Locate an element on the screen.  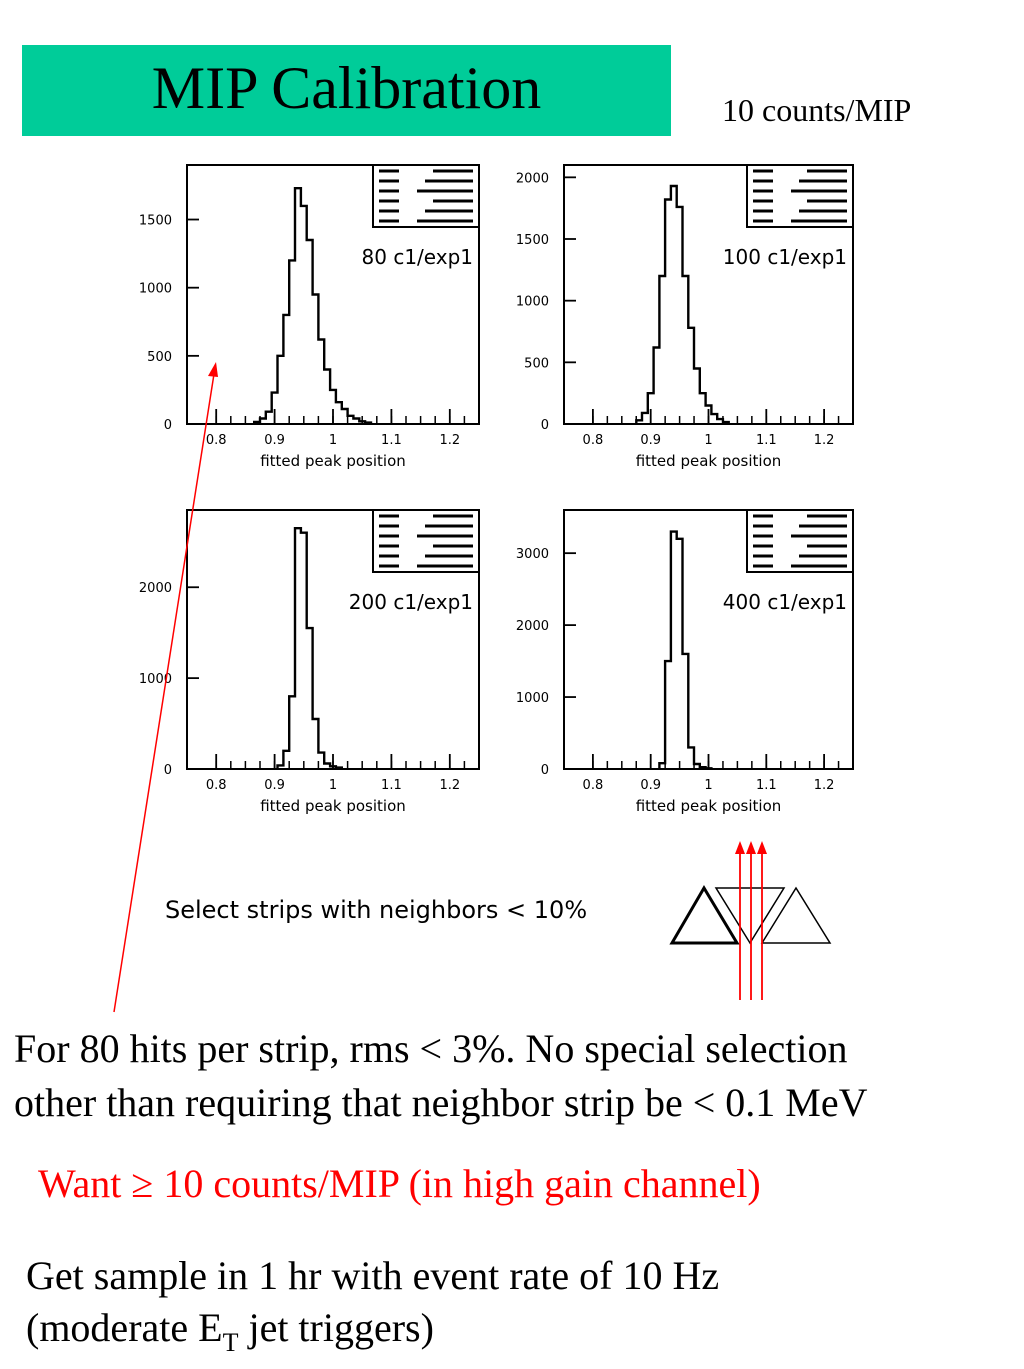
greater-equal-symbol: ≥ is located at coordinates (142, 1183).